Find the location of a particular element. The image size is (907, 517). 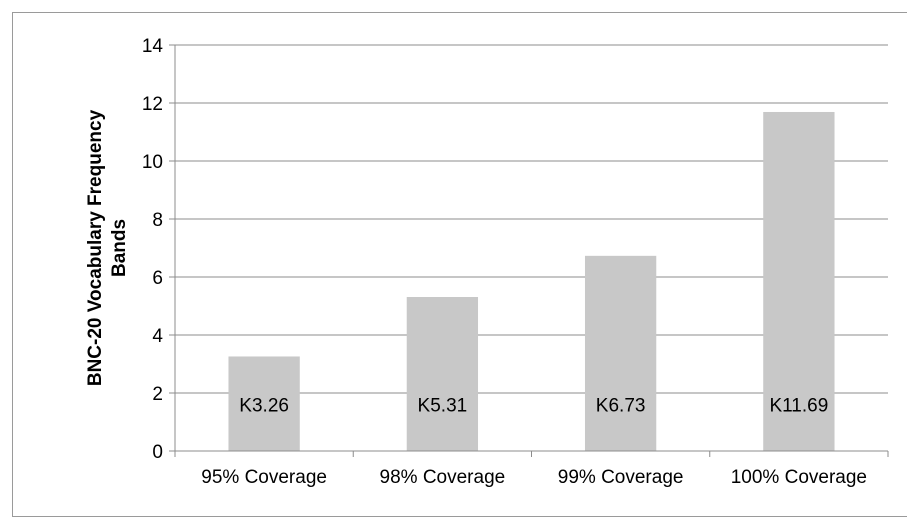

y-tick-label-12: 12 is located at coordinates (152, 104).